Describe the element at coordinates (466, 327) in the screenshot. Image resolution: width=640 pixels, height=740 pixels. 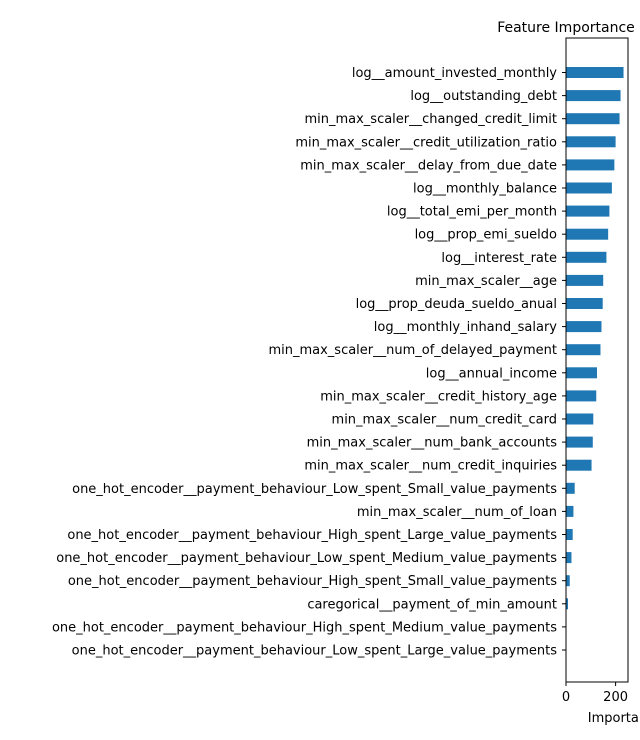
I see `category-label: log__monthly_inhand_salary` at that location.